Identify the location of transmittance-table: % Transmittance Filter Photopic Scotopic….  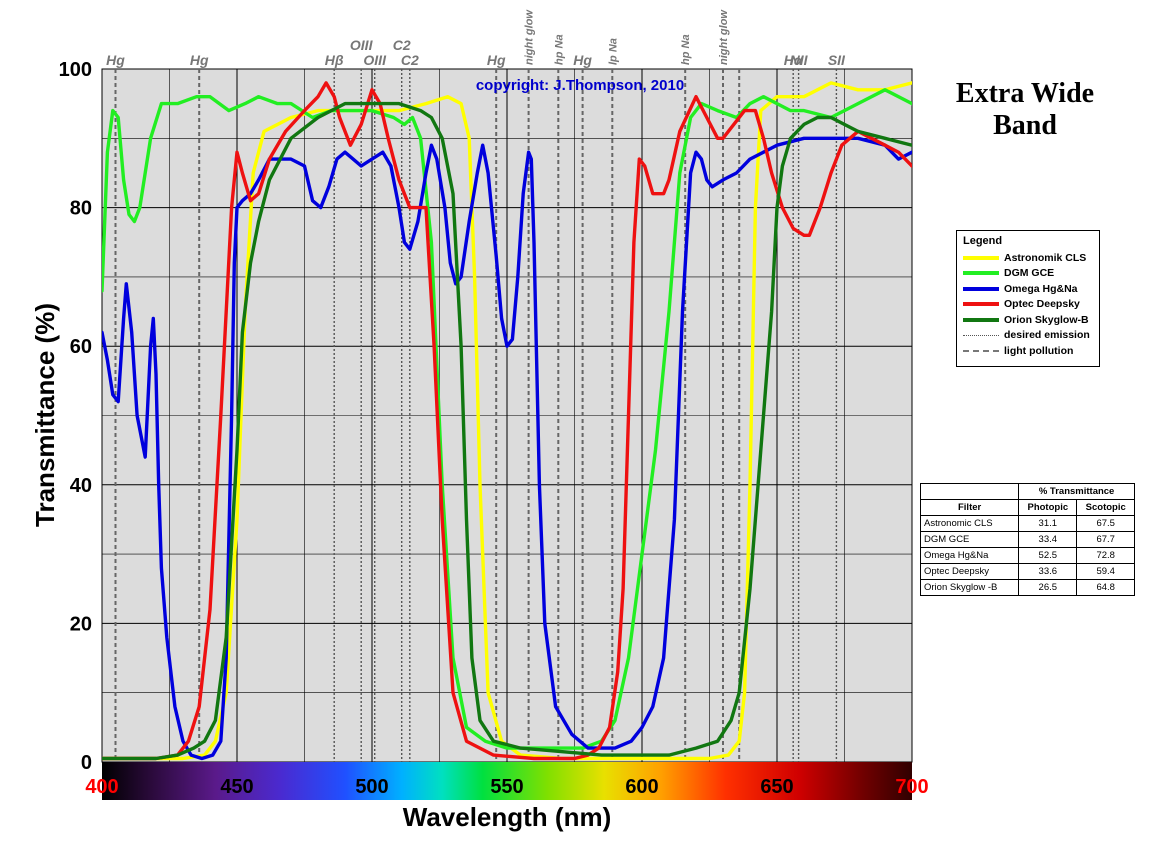
(1027, 539).